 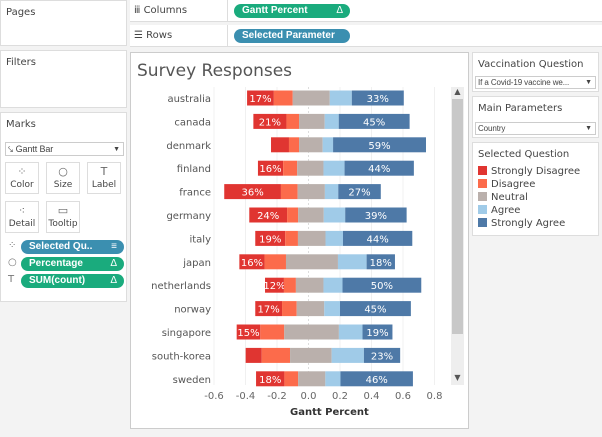 What do you see at coordinates (104, 178) in the screenshot?
I see `label-button: T Label` at bounding box center [104, 178].